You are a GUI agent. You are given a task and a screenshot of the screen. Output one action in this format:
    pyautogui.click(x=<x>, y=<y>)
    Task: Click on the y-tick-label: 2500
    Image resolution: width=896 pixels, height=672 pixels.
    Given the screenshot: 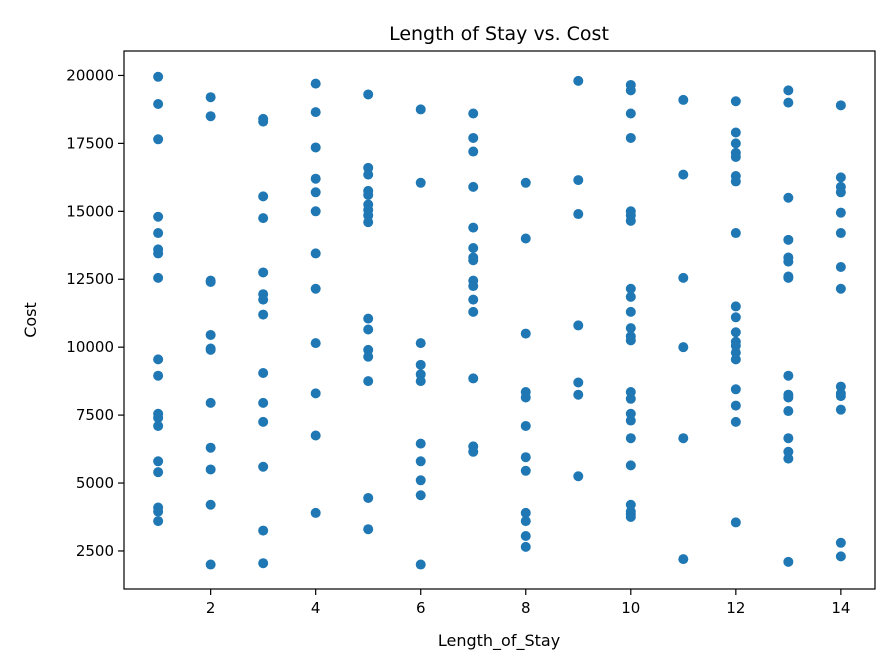 What is the action you would take?
    pyautogui.click(x=95, y=551)
    